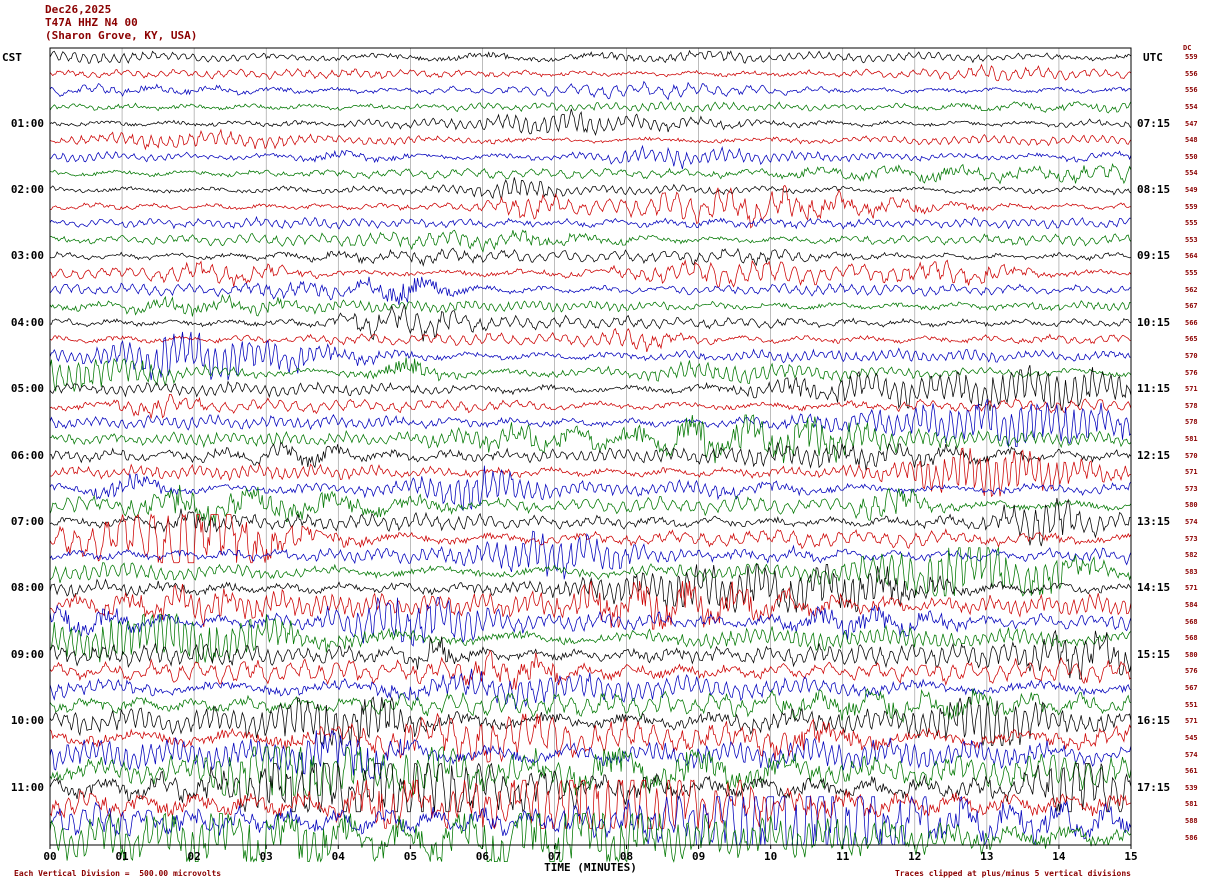 The image size is (1210, 886). What do you see at coordinates (12, 57) in the screenshot?
I see `left-axis-title: CST` at bounding box center [12, 57].